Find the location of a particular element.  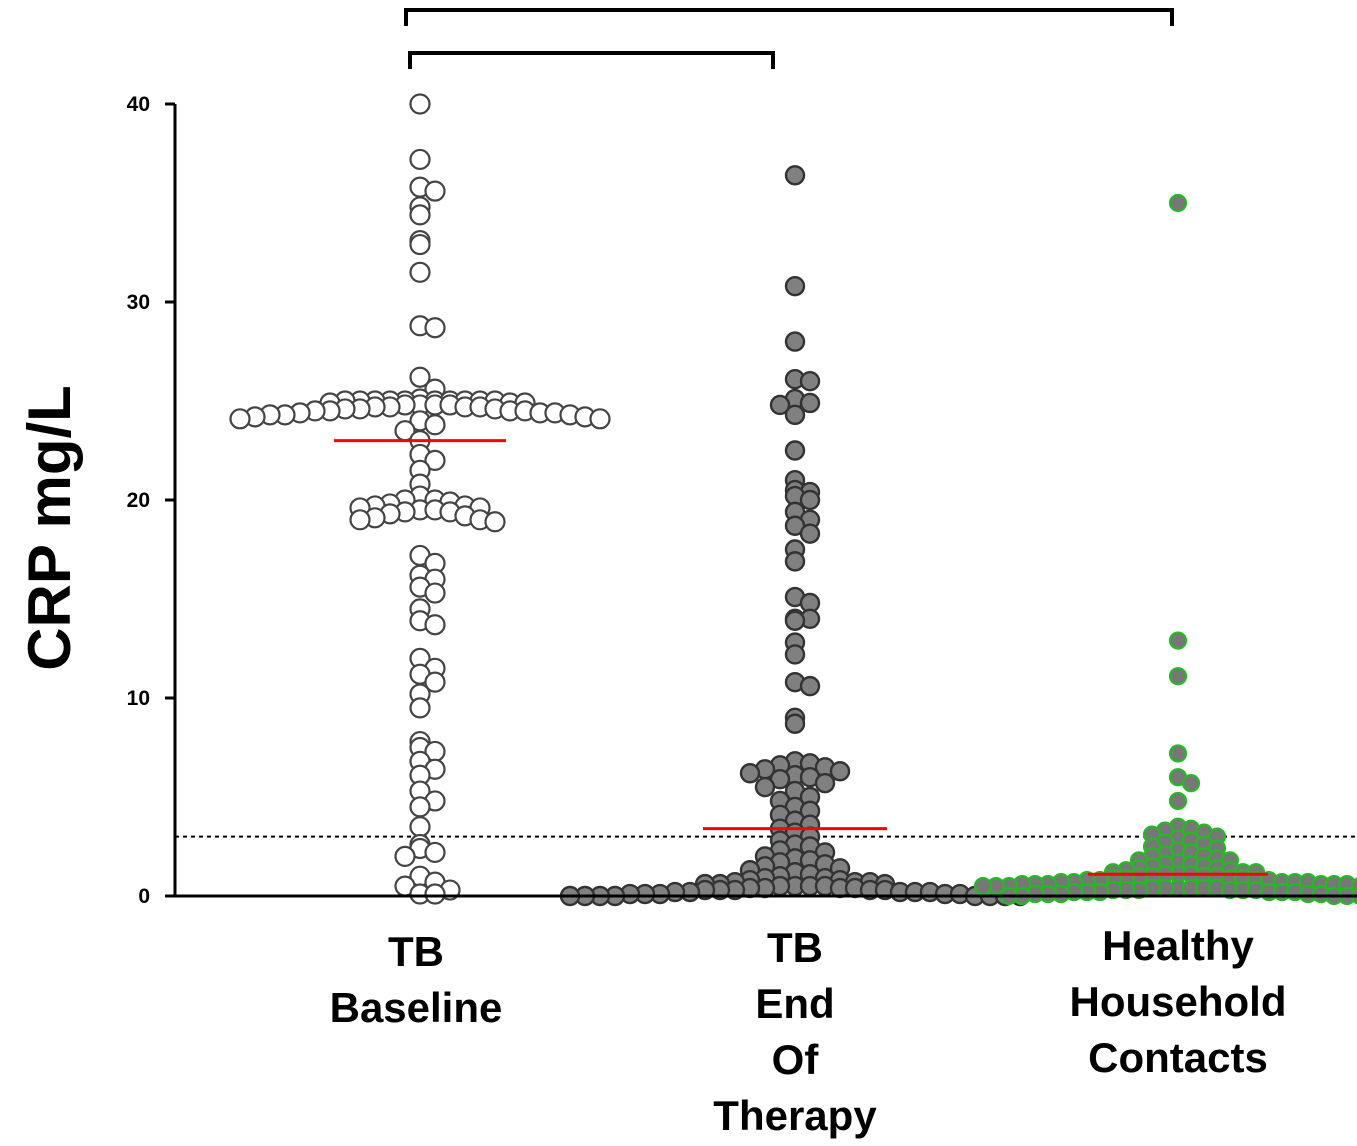

category-label-line: Contacts is located at coordinates (1178, 1057).